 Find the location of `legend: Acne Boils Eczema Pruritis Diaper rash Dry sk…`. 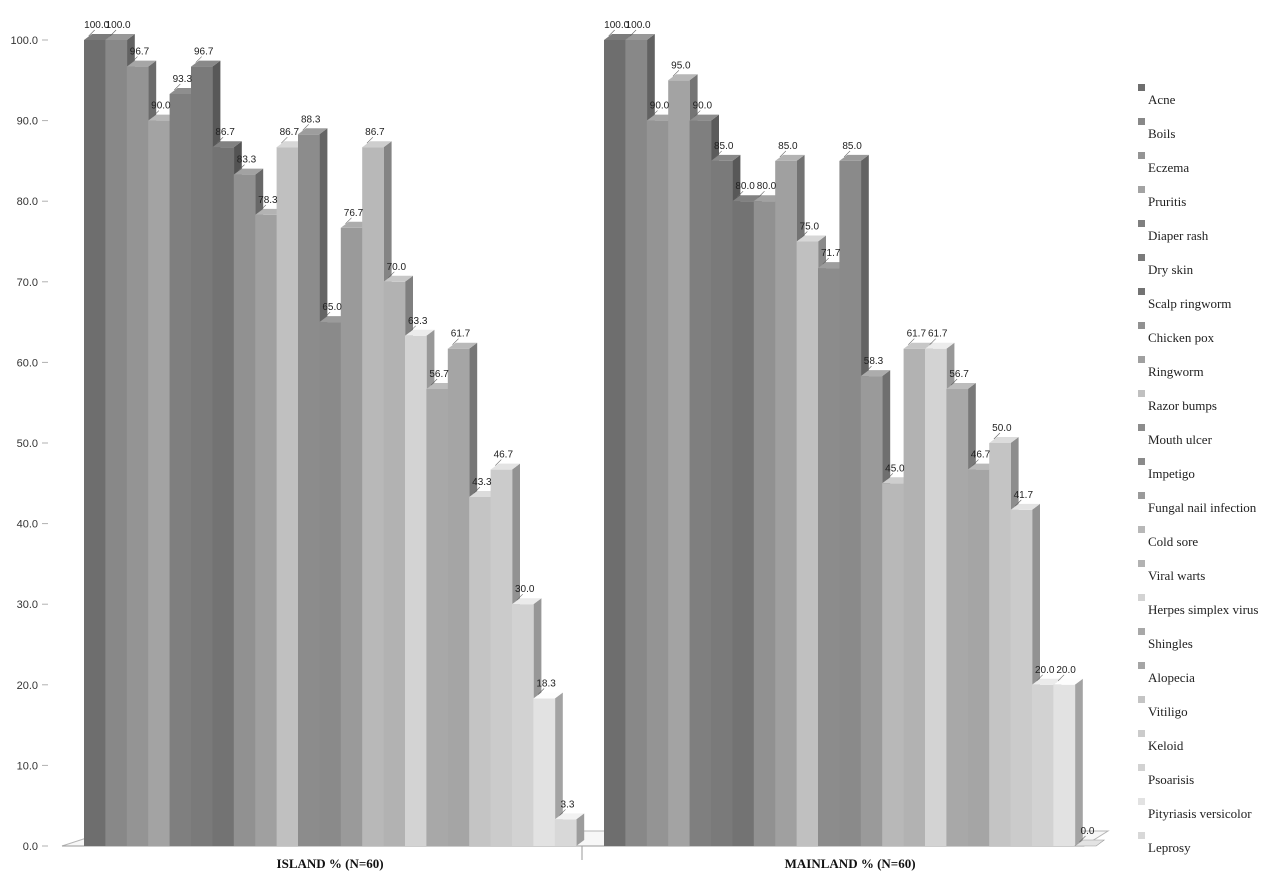

legend: Acne Boils Eczema Pruritis Diaper rash Dry sk… is located at coordinates (1198, 469).